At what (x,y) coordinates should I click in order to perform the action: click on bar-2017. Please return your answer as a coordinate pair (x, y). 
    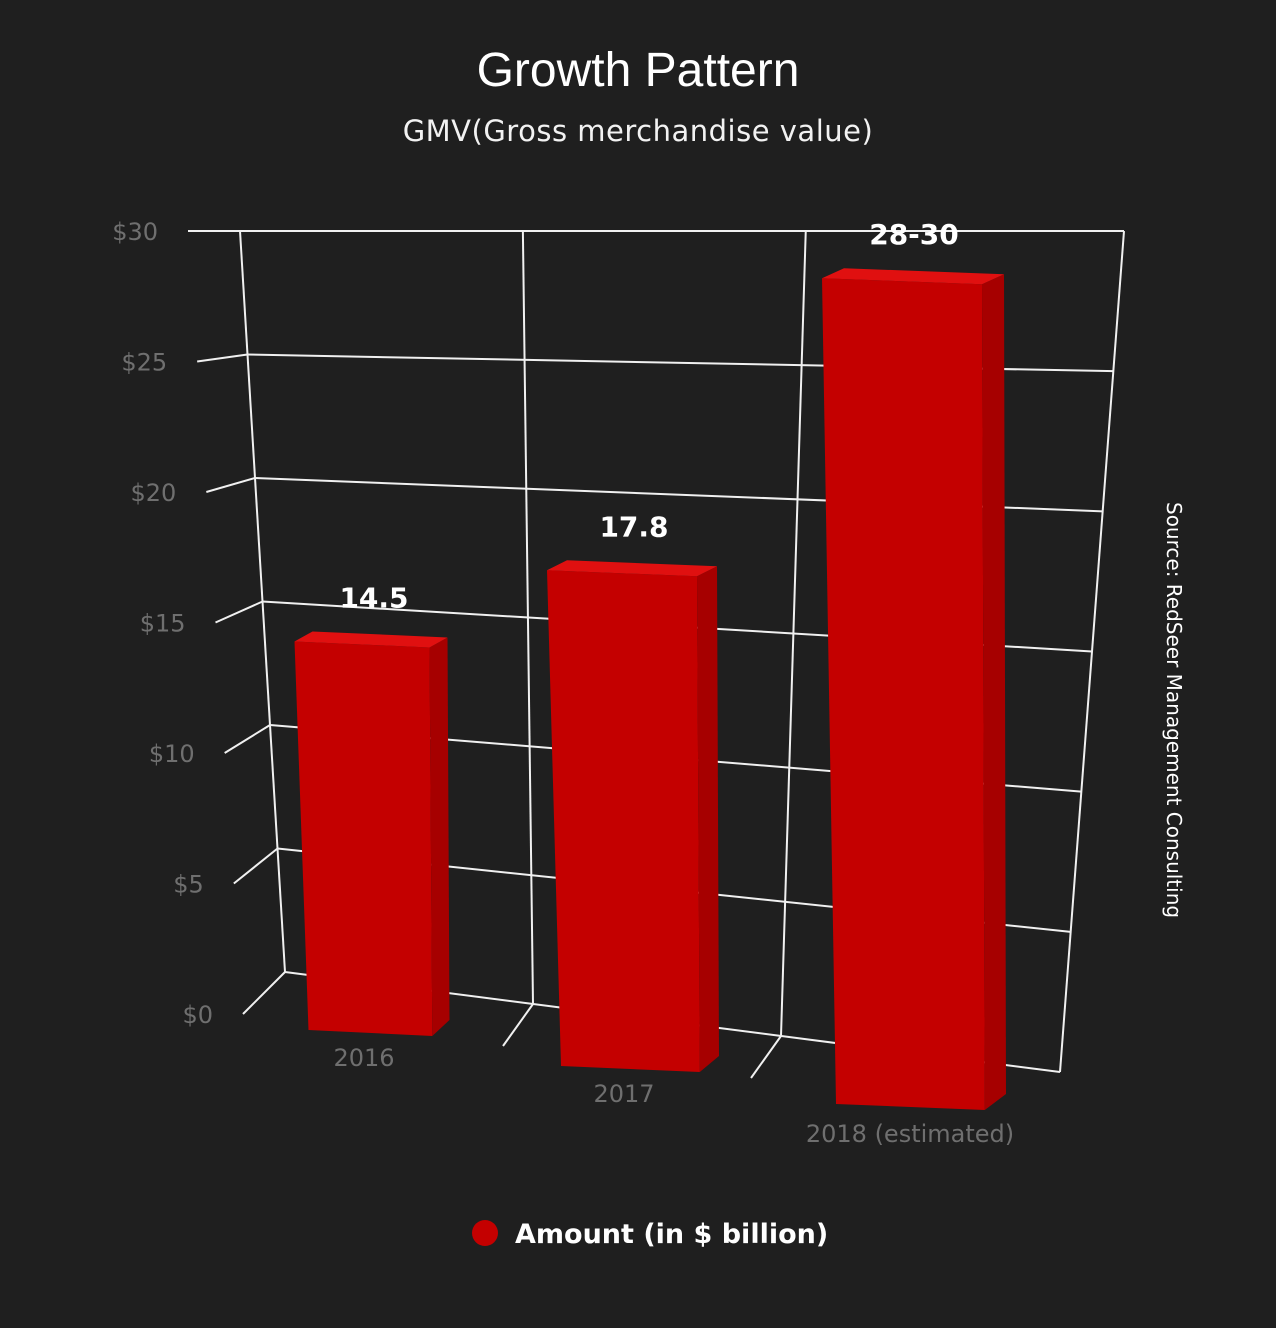
    Looking at the image, I should click on (633, 816).